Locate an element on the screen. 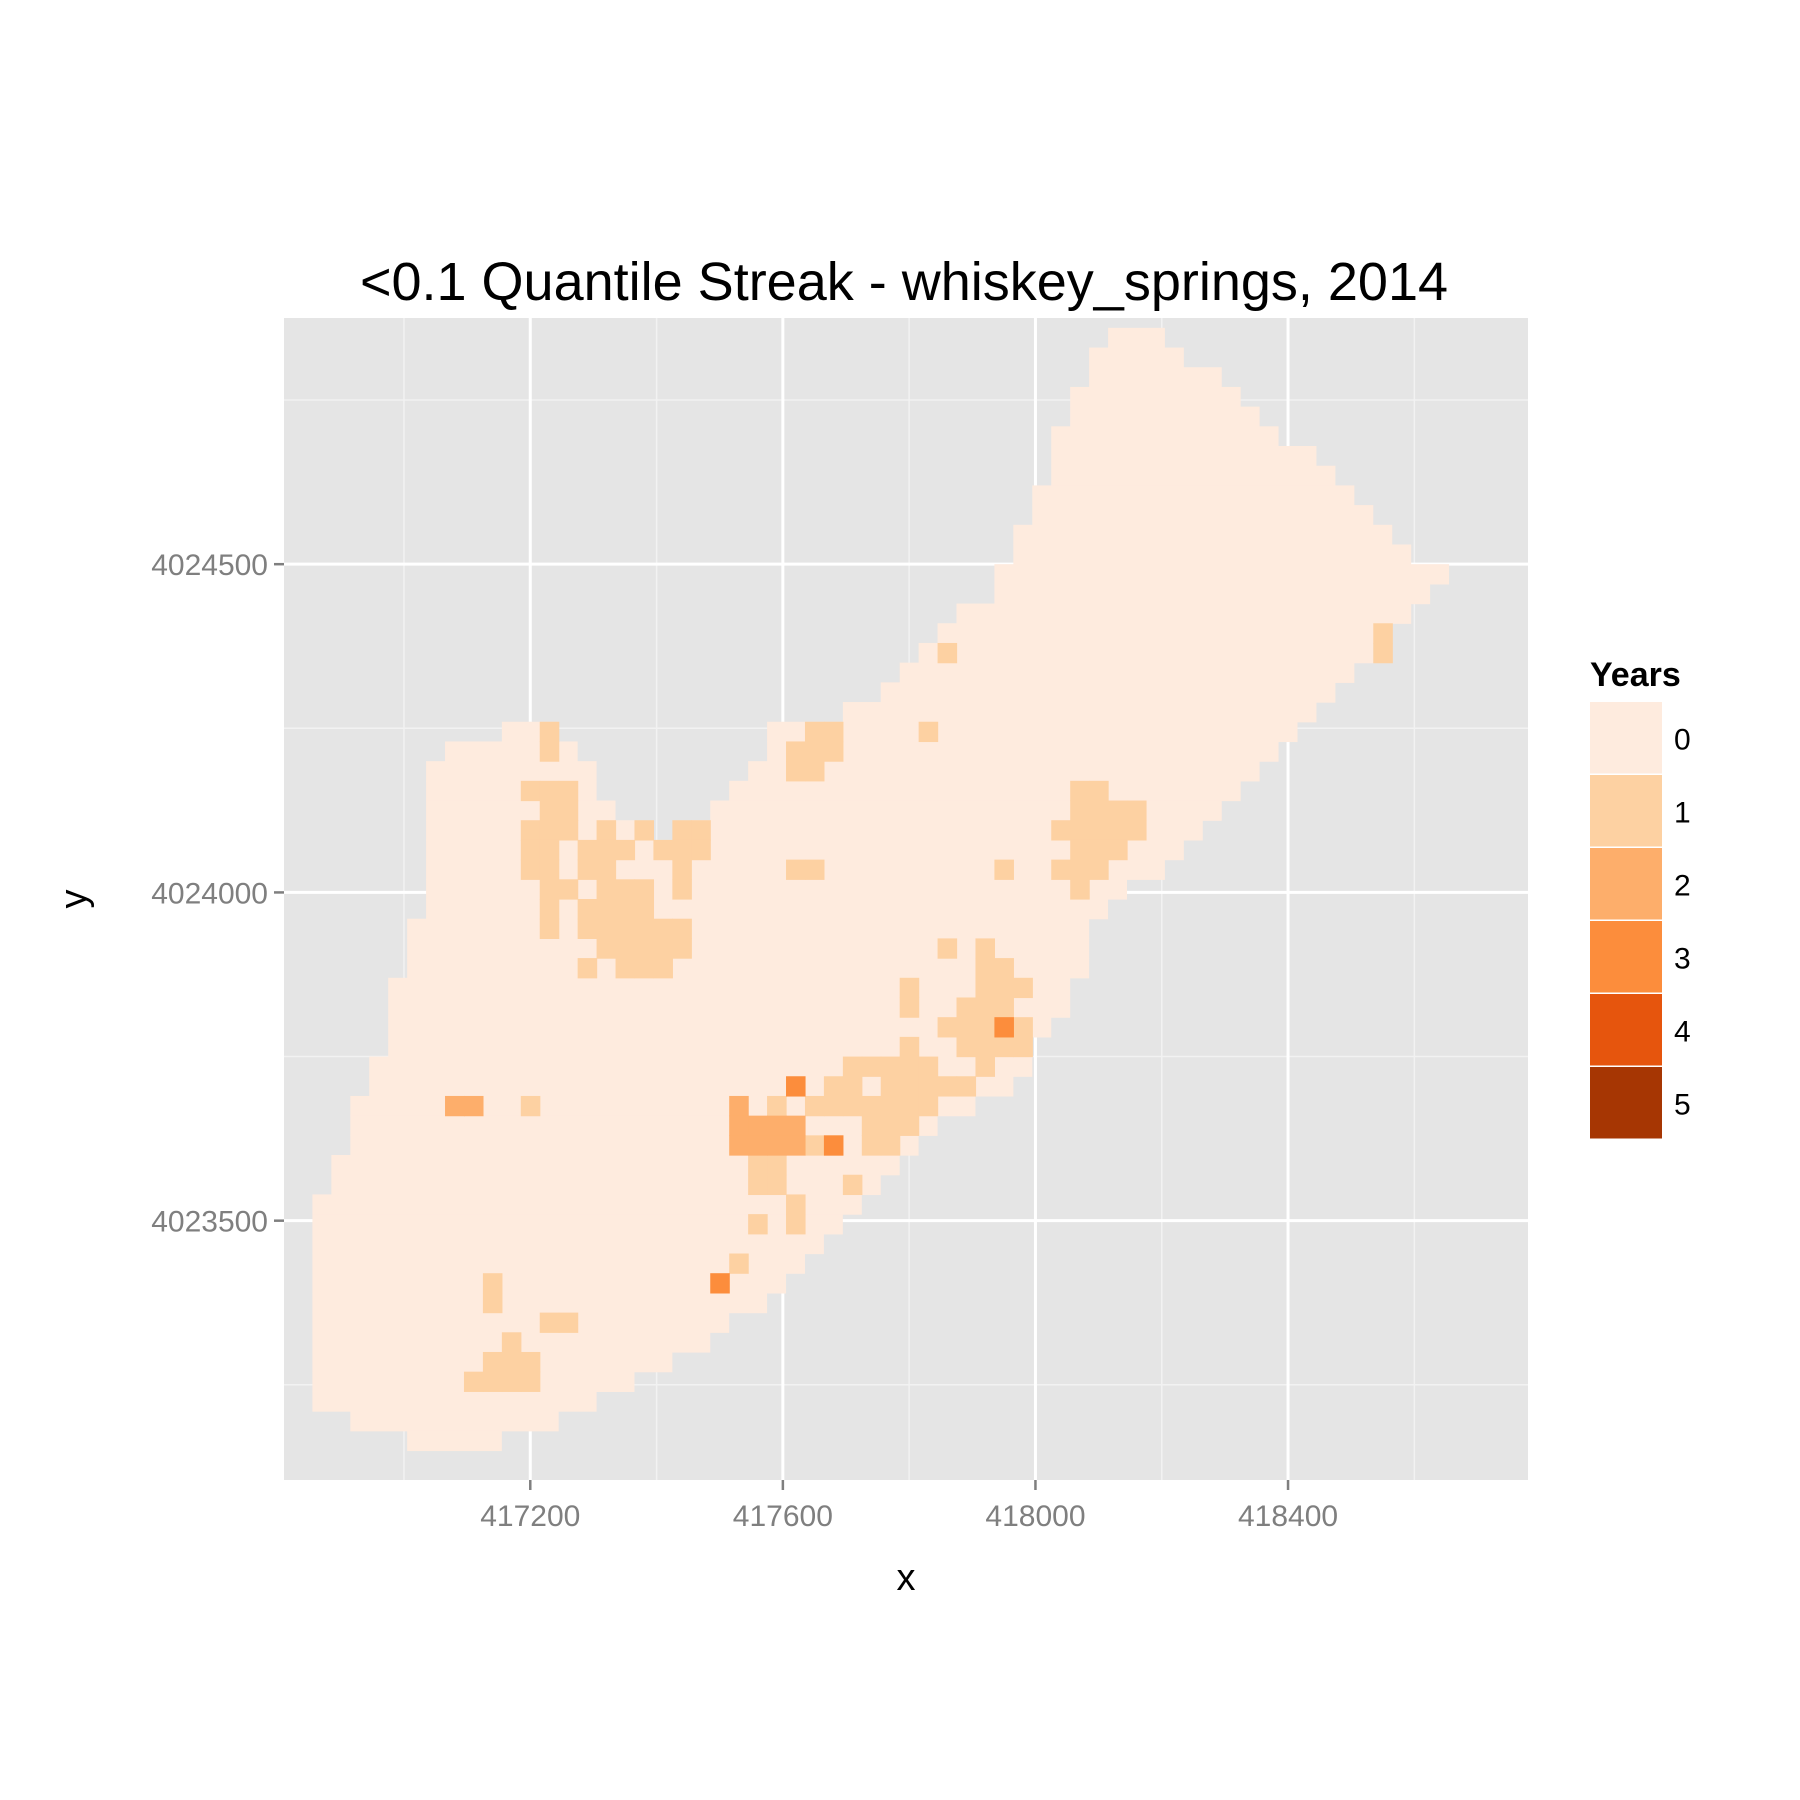 This screenshot has width=1800, height=1800. x-tick-label: 417600 is located at coordinates (783, 1516).